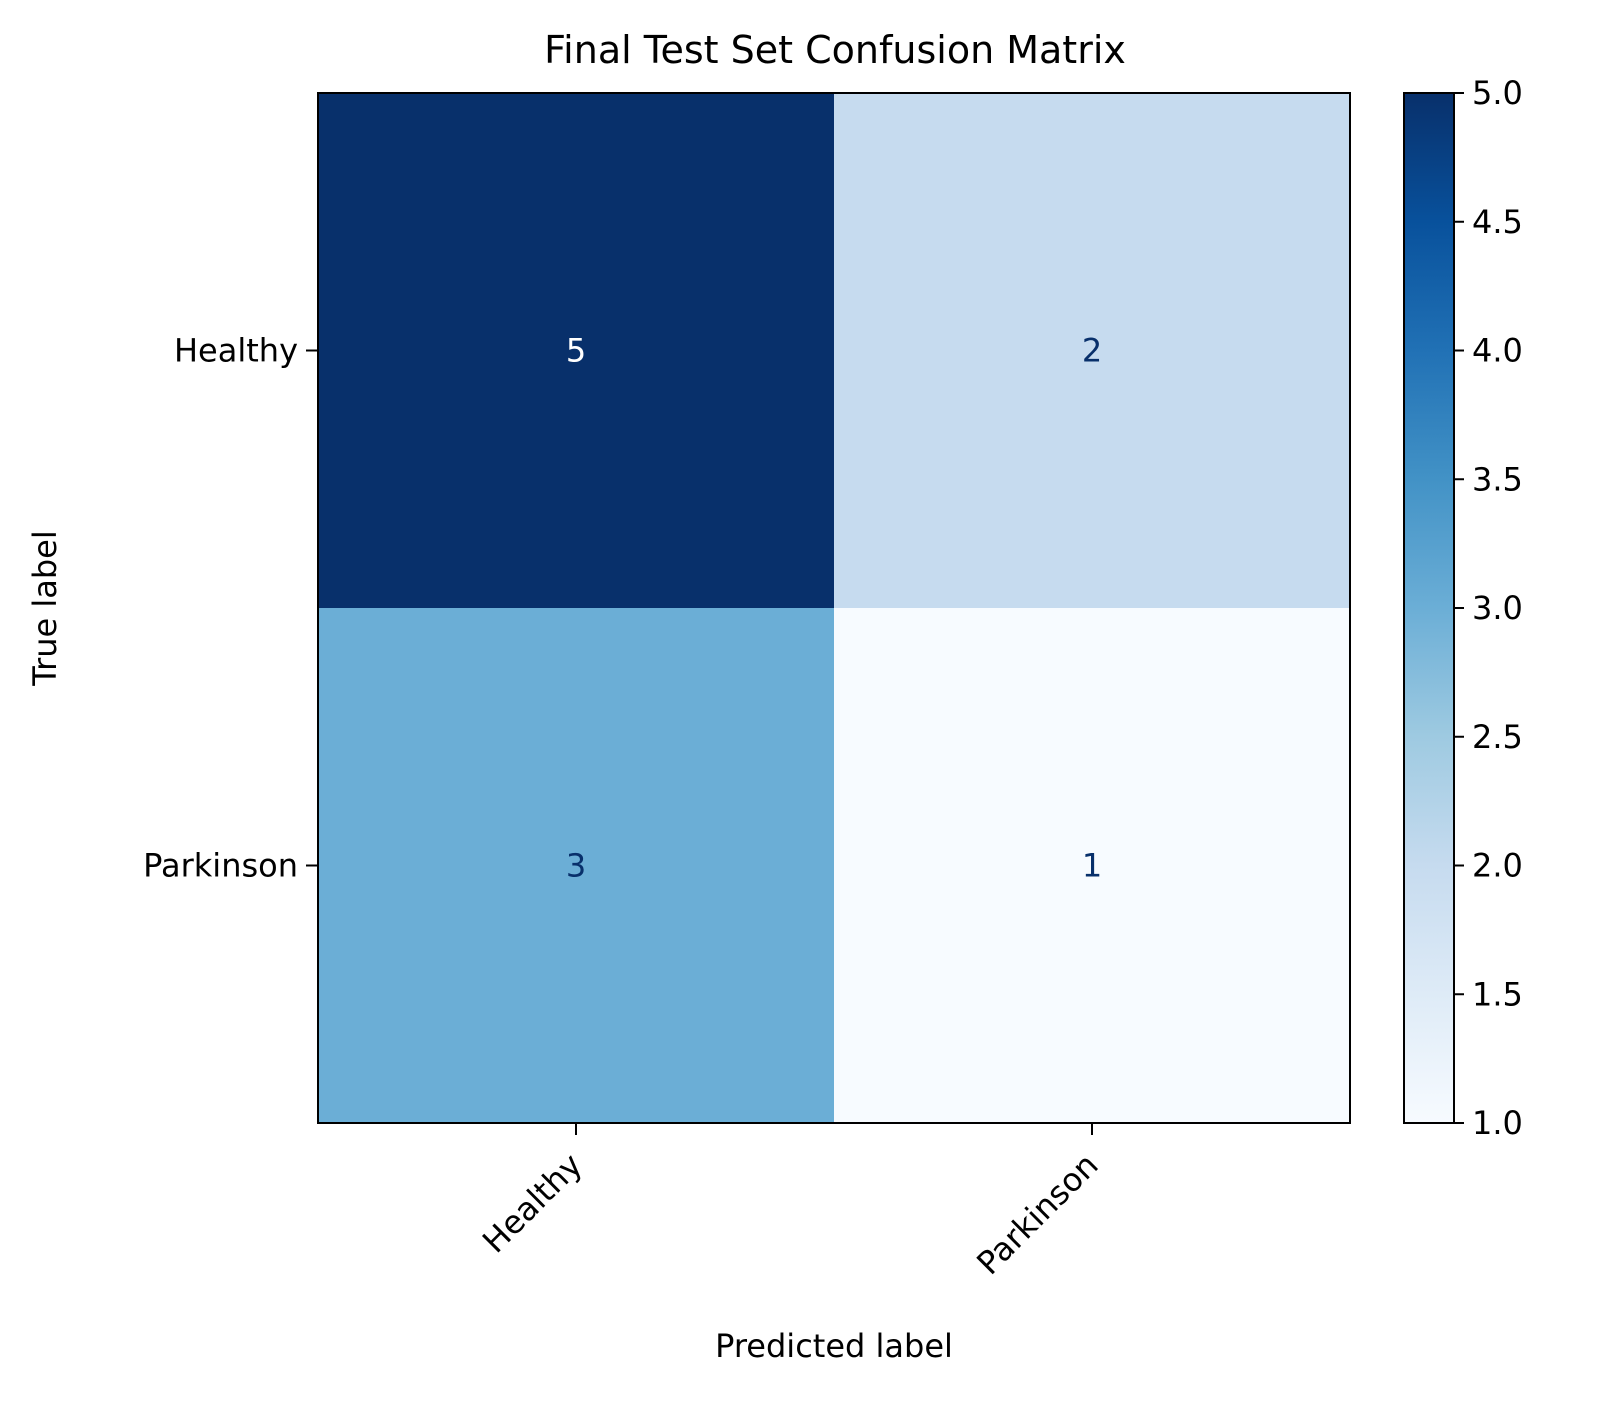 The width and height of the screenshot is (1603, 1408). I want to click on colorbar-ticks: 1.0 1.5 2.0 2.5 3.0 3.5 4.0 4.5 5.0, so click(1488, 608).